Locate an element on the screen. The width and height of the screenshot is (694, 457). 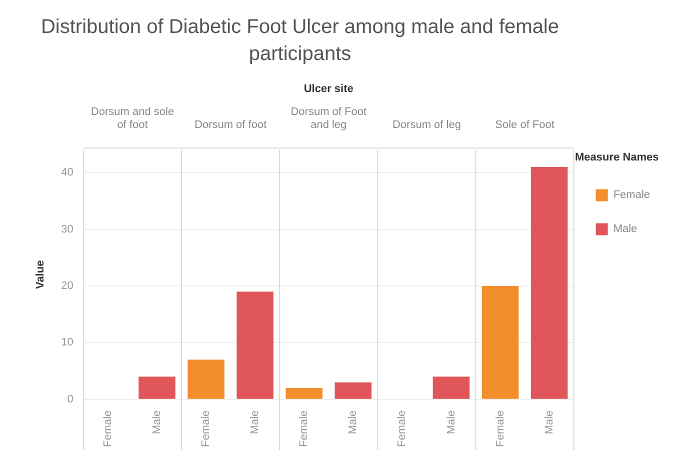
legend-label: Male is located at coordinates (625, 229).